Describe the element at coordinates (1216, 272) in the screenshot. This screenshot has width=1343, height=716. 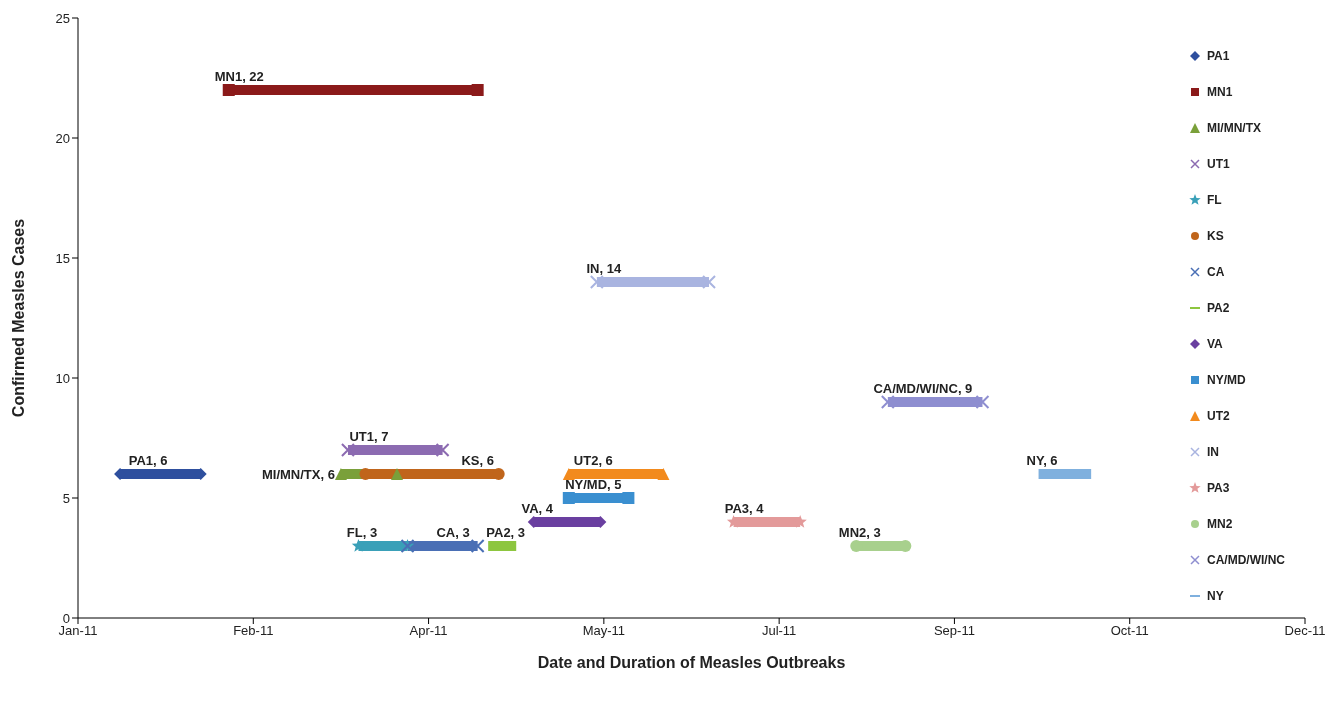
I see `legend-label: CA` at that location.